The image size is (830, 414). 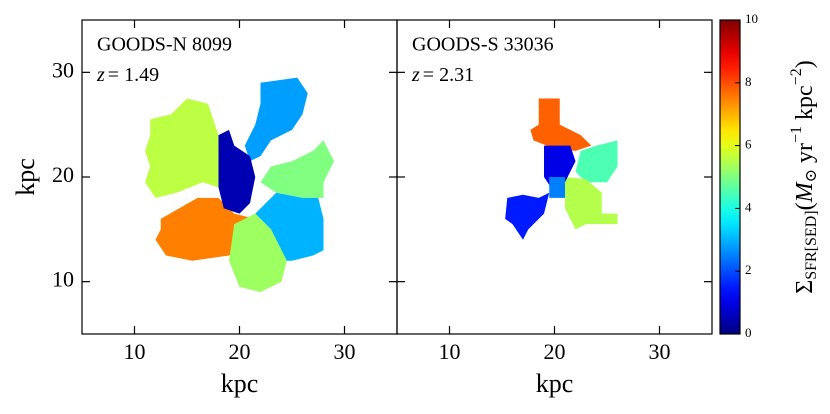 I want to click on y-tick-label: 20, so click(x=63, y=174).